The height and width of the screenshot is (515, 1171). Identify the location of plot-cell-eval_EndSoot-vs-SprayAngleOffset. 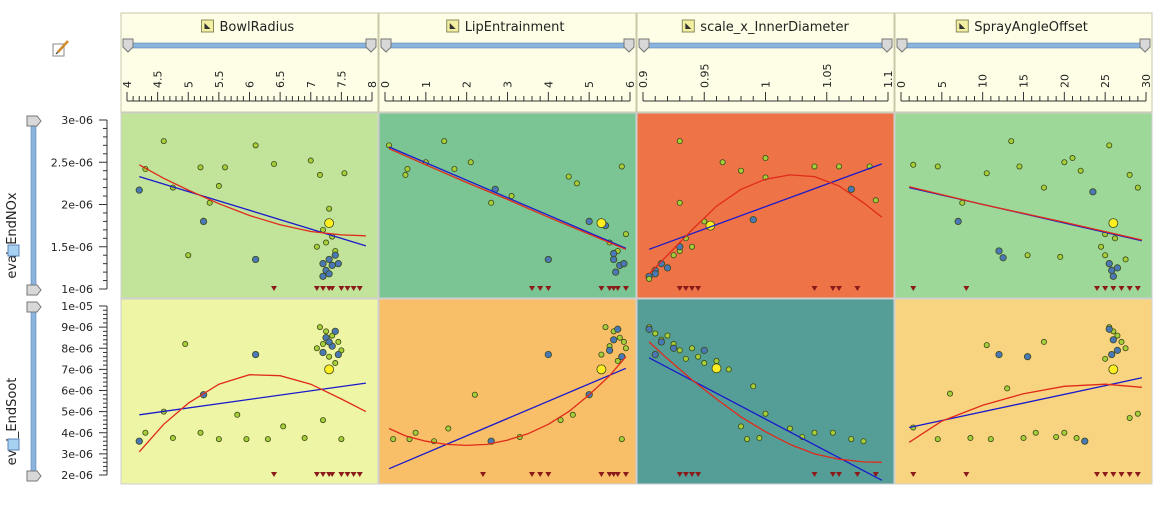
(1023, 391).